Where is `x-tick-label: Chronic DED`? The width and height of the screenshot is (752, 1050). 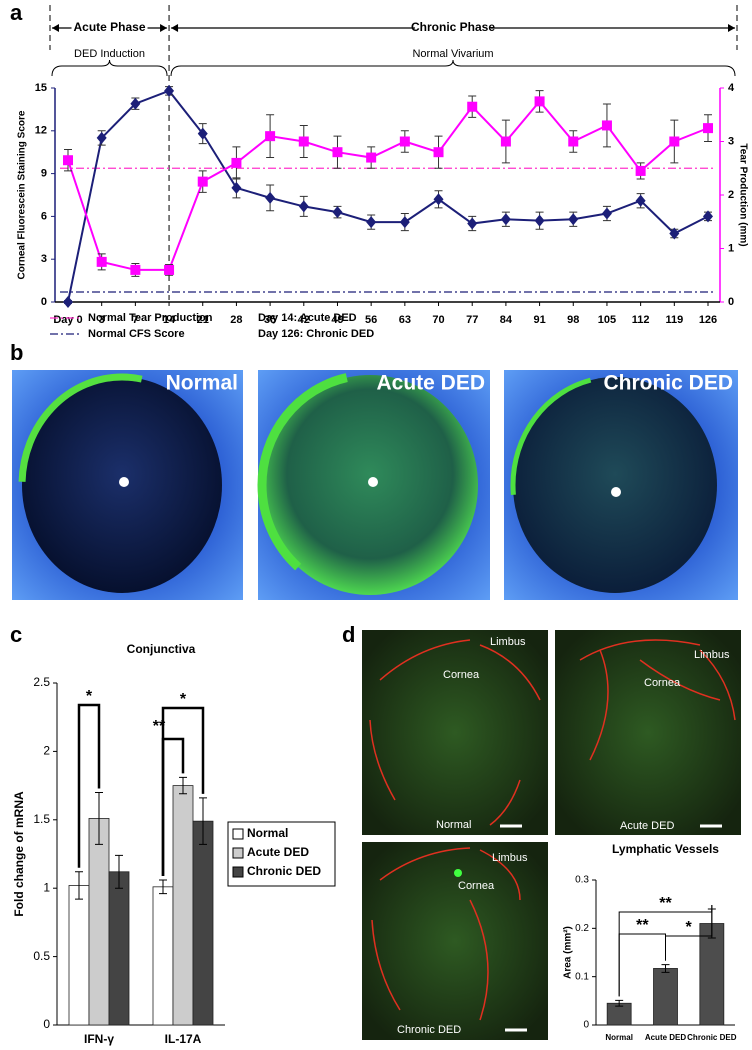 x-tick-label: Chronic DED is located at coordinates (712, 1037).